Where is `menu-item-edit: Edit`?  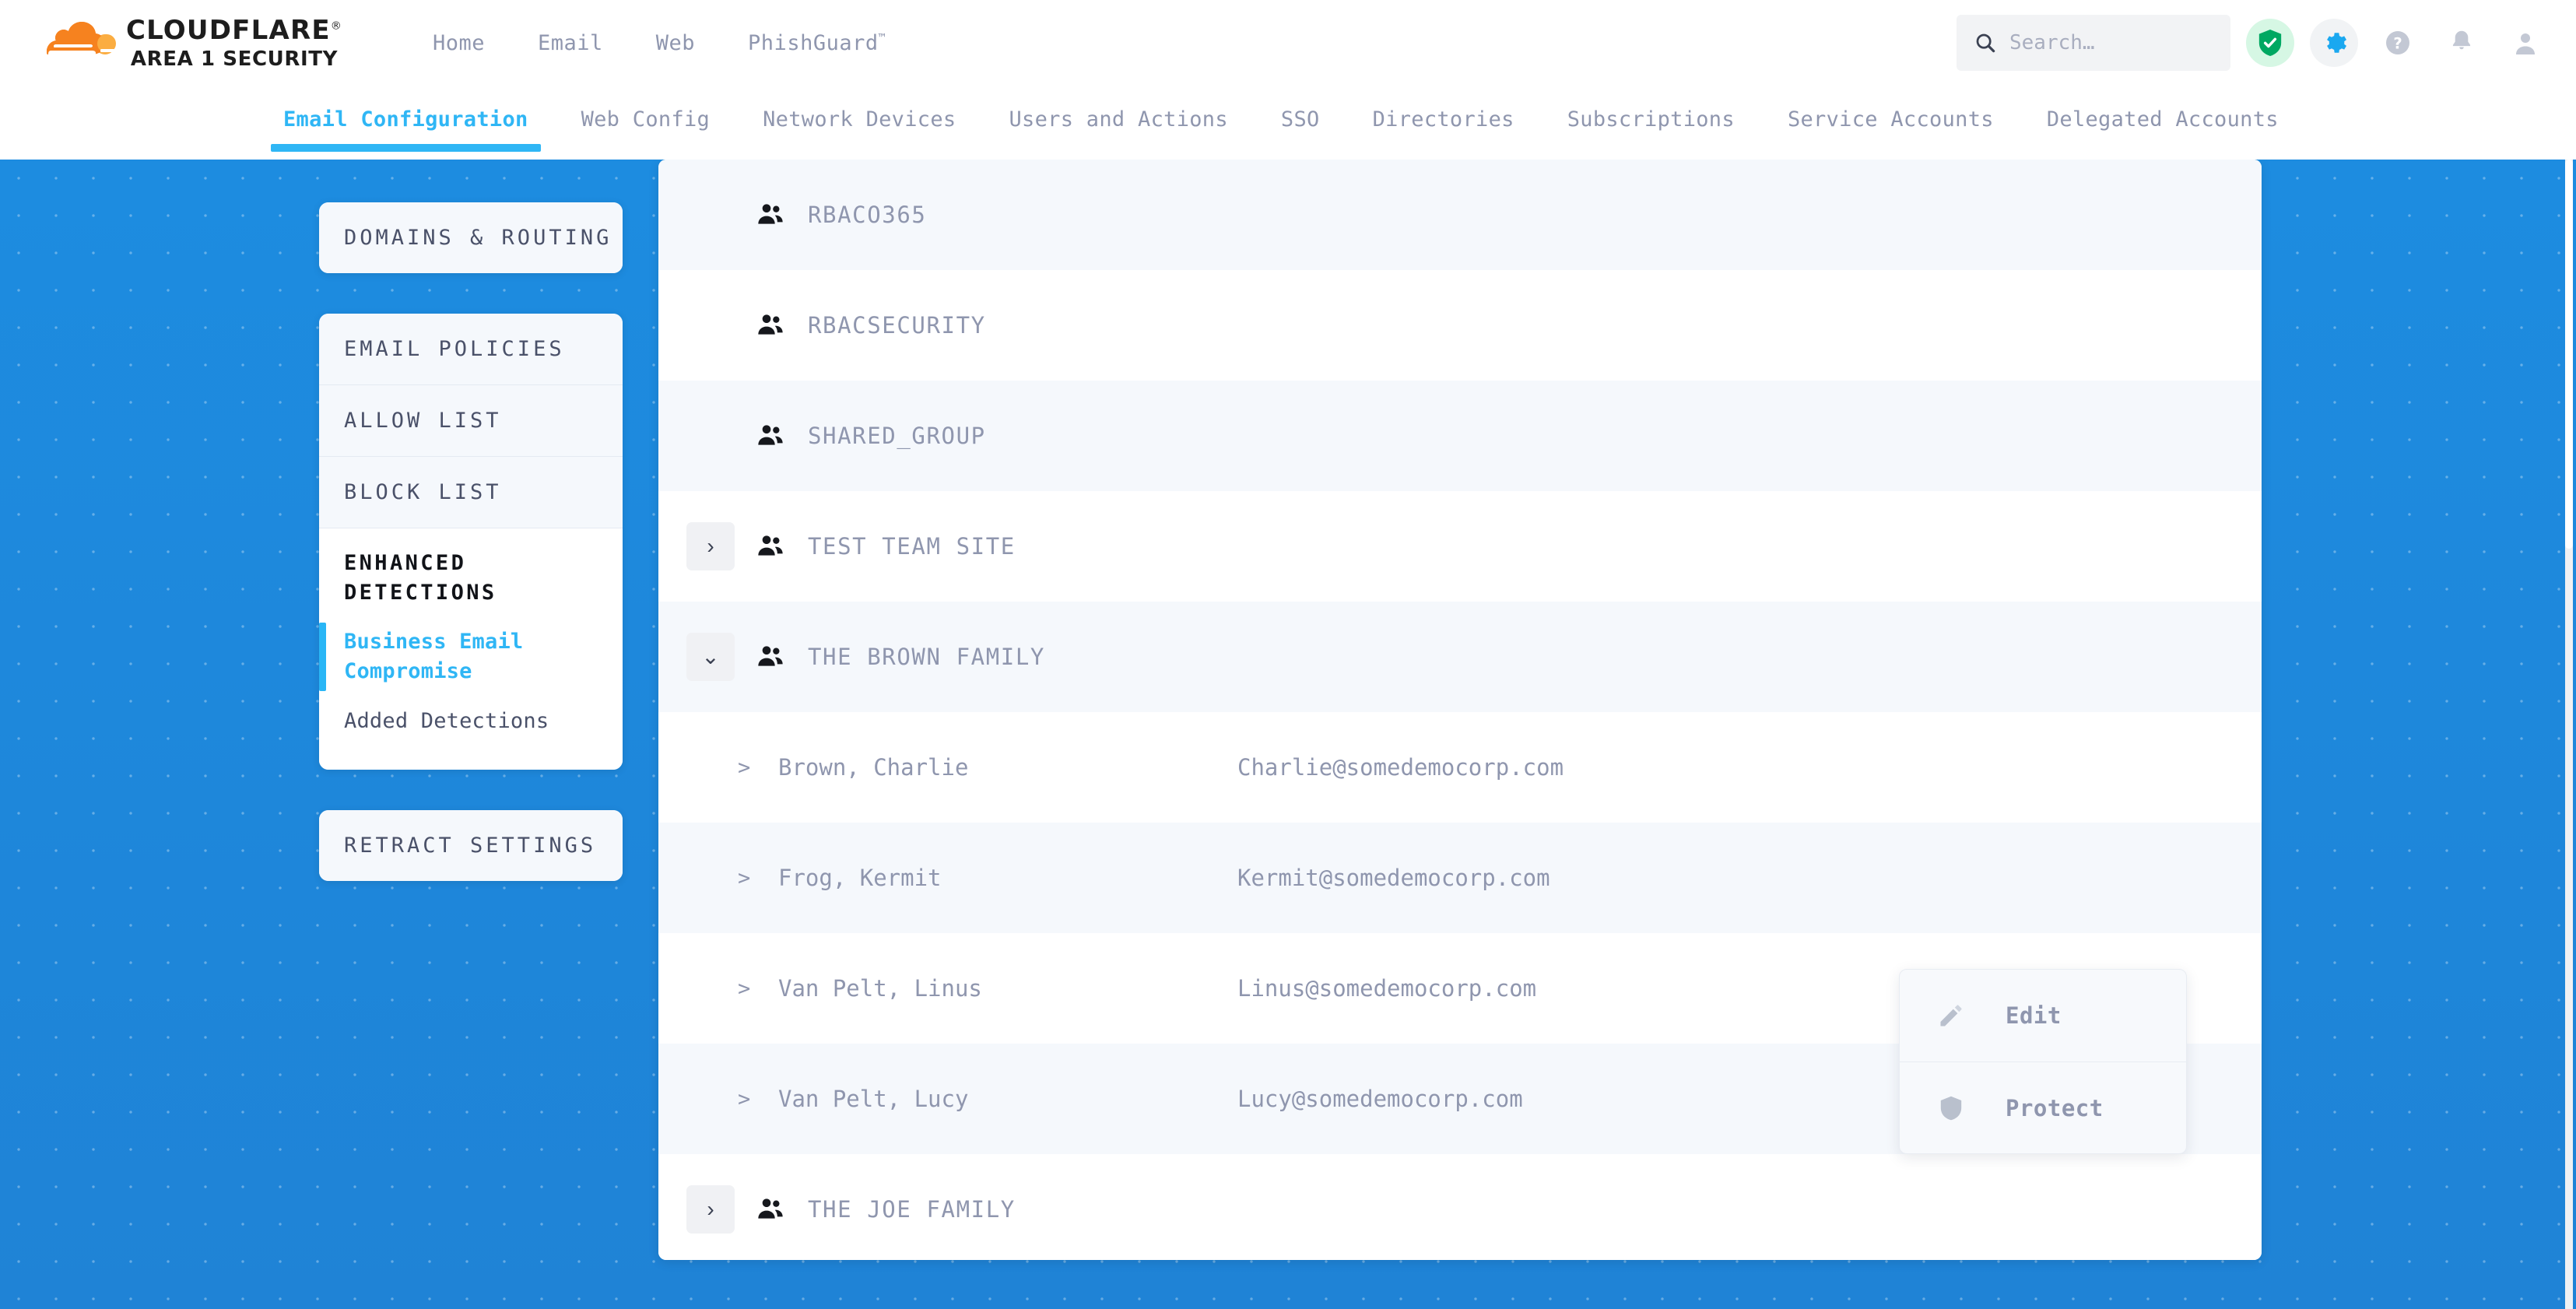
menu-item-edit: Edit is located at coordinates (2043, 1016).